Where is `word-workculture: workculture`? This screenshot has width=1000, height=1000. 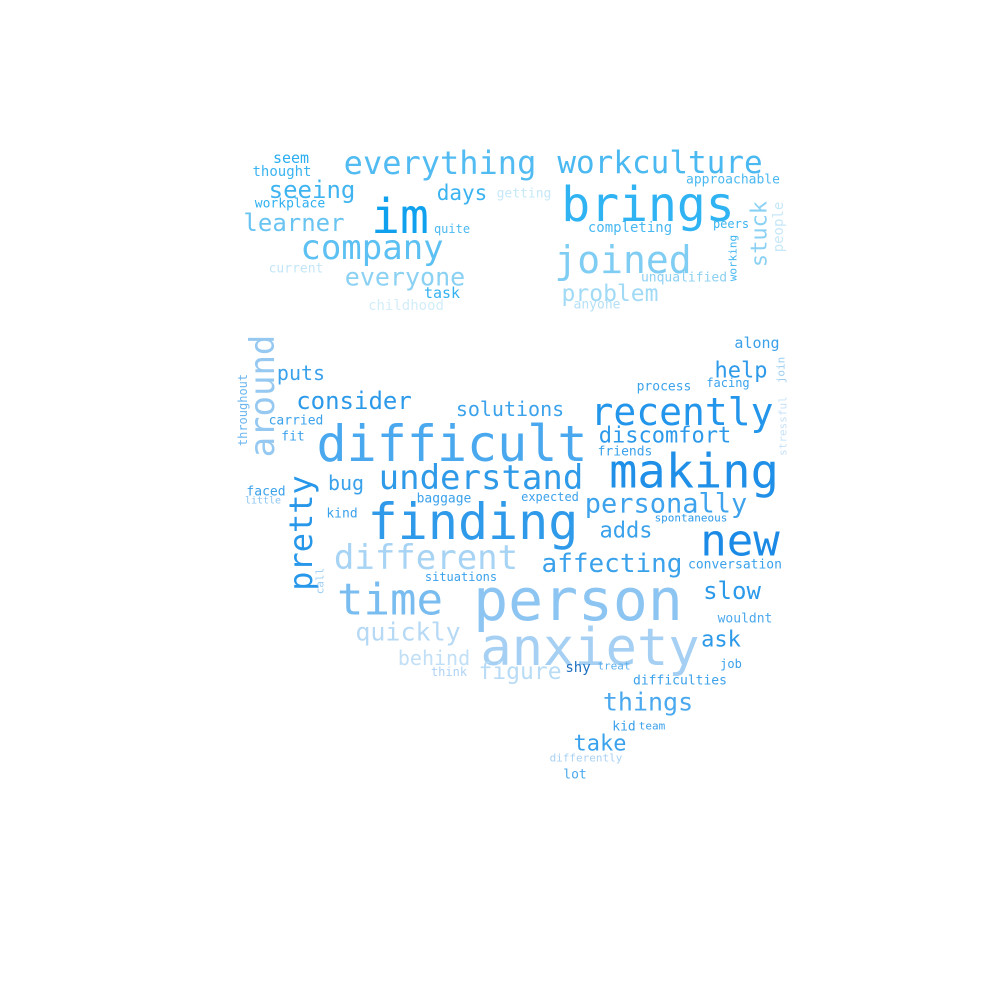 word-workculture: workculture is located at coordinates (659, 163).